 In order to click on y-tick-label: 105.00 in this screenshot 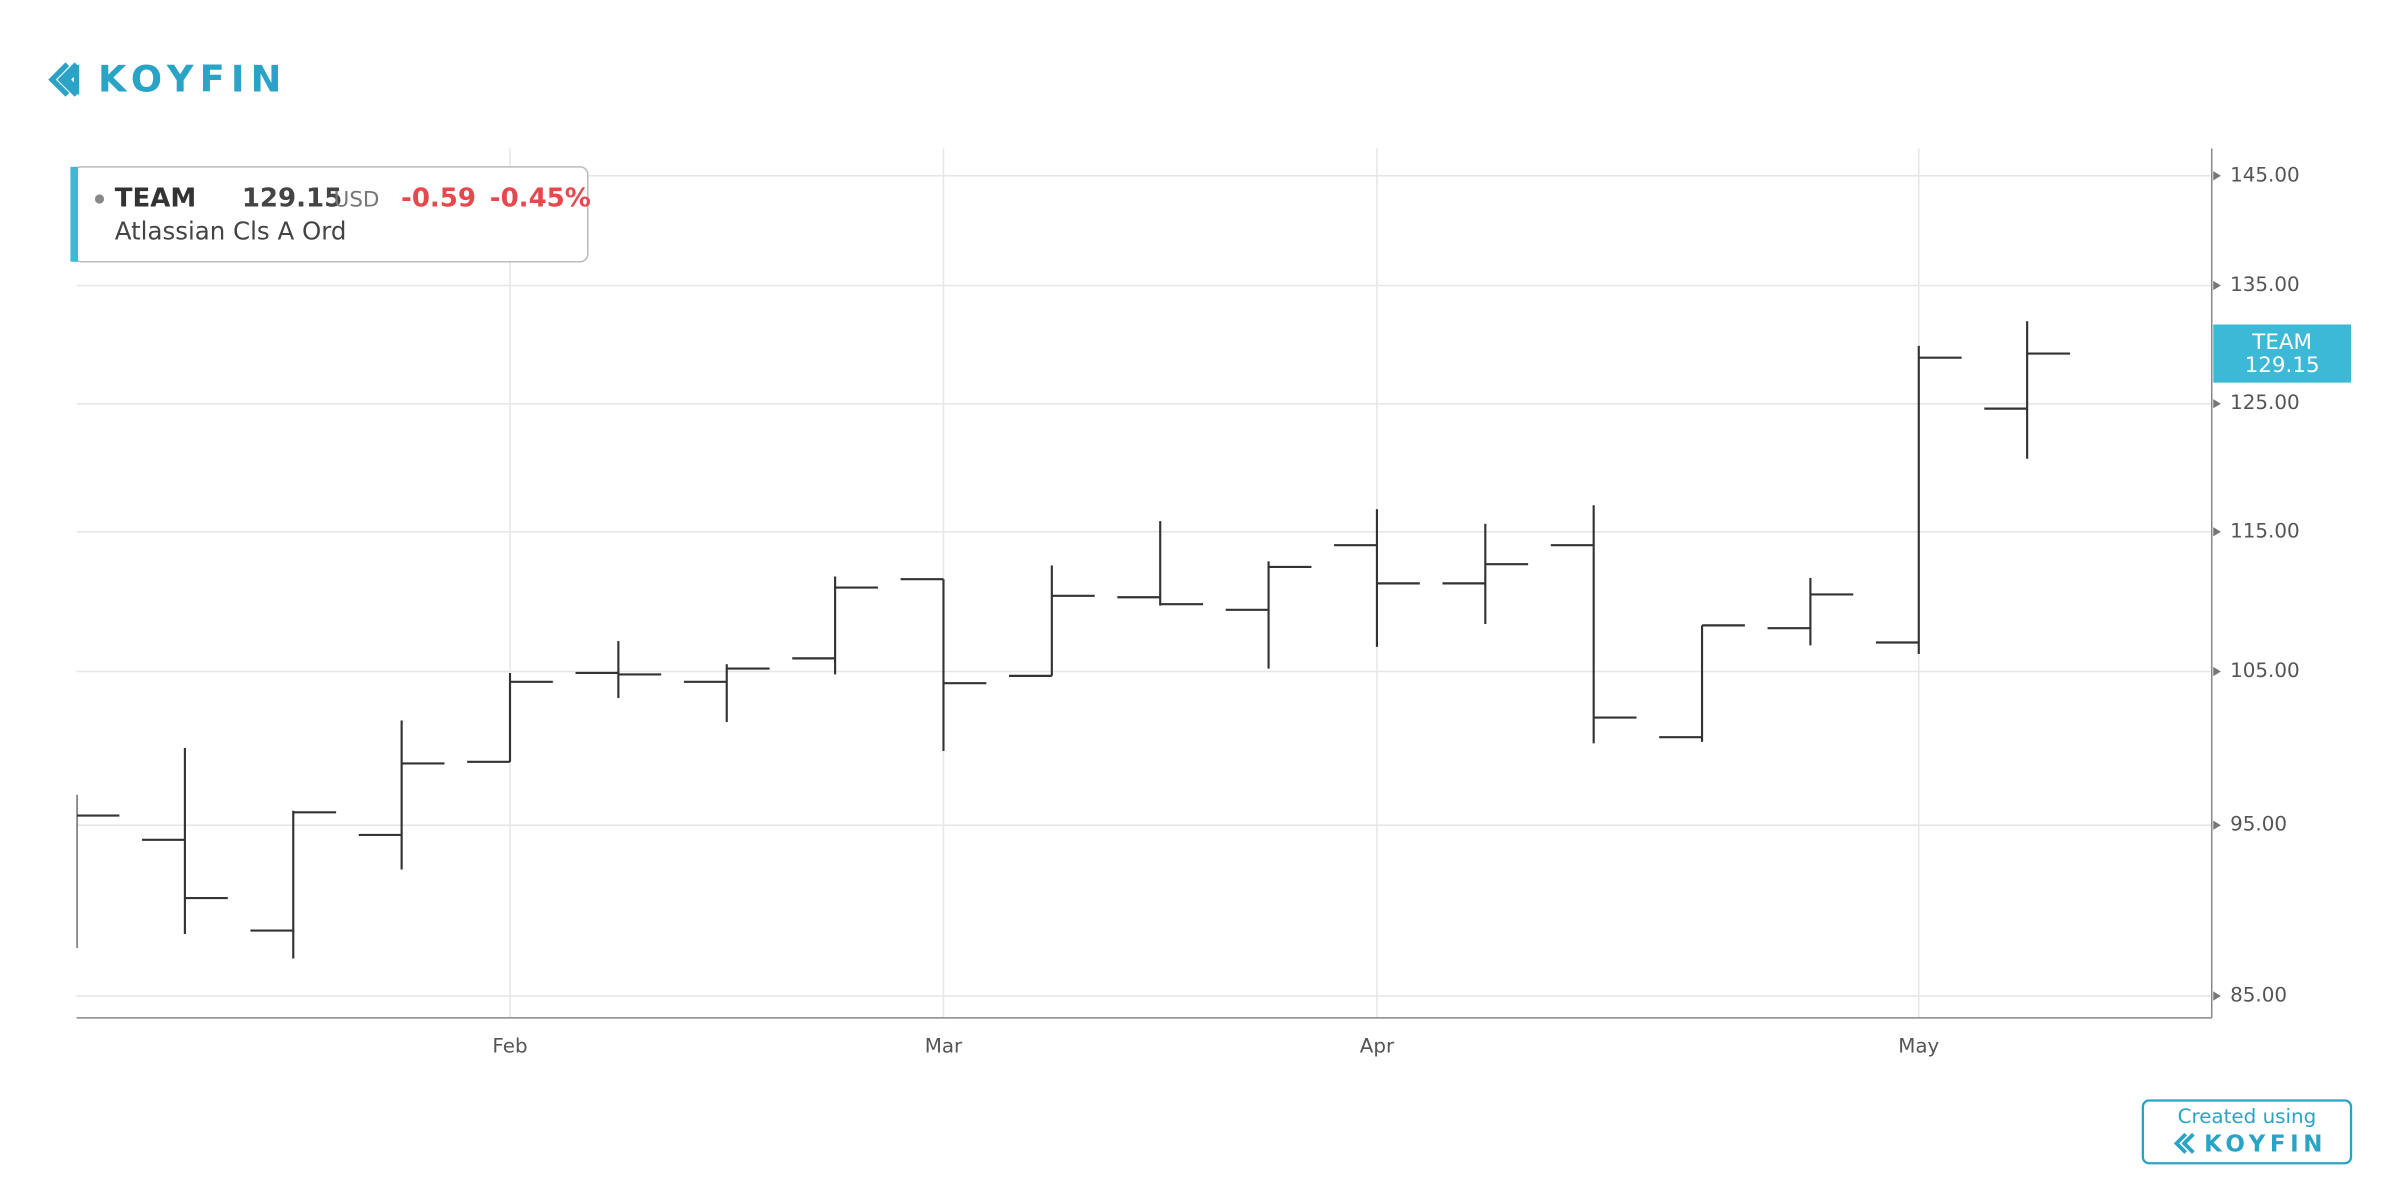, I will do `click(2265, 670)`.